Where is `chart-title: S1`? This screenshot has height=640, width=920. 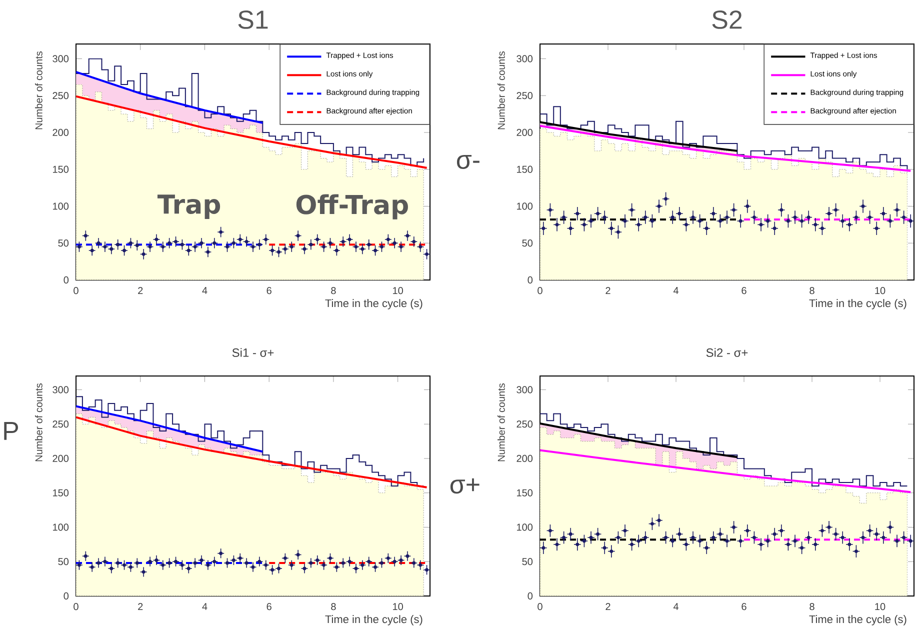
chart-title: S1 is located at coordinates (253, 19).